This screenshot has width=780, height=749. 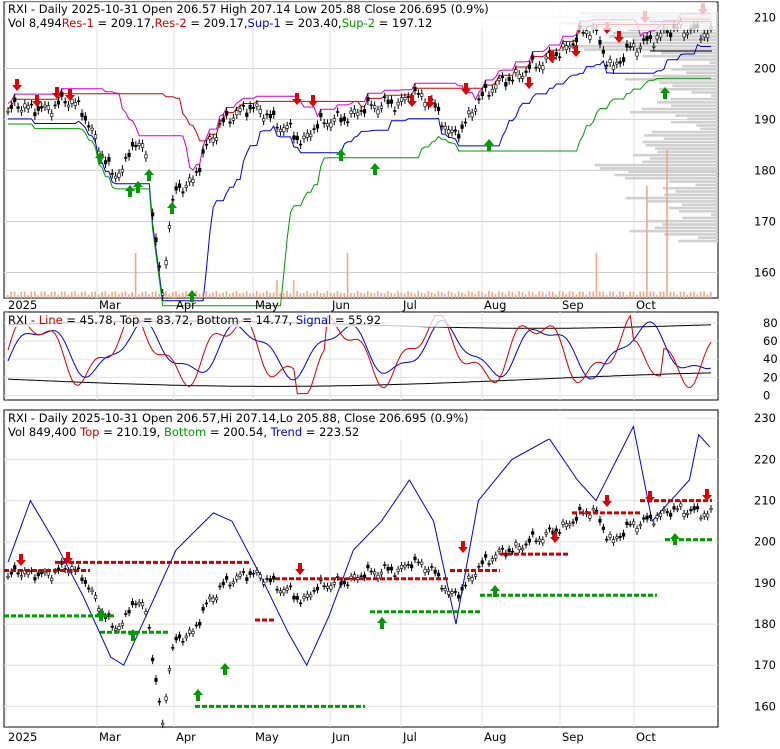 What do you see at coordinates (185, 432) in the screenshot?
I see `trend-header-line2-part: Bottom` at bounding box center [185, 432].